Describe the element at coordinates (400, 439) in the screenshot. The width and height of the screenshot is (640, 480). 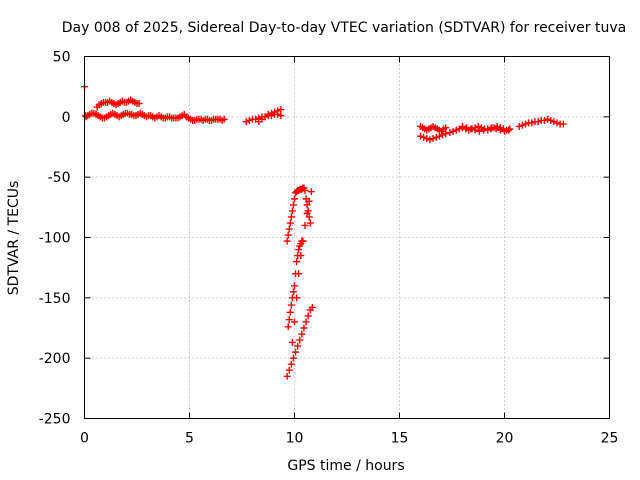
I see `x-tick-label: 15` at that location.